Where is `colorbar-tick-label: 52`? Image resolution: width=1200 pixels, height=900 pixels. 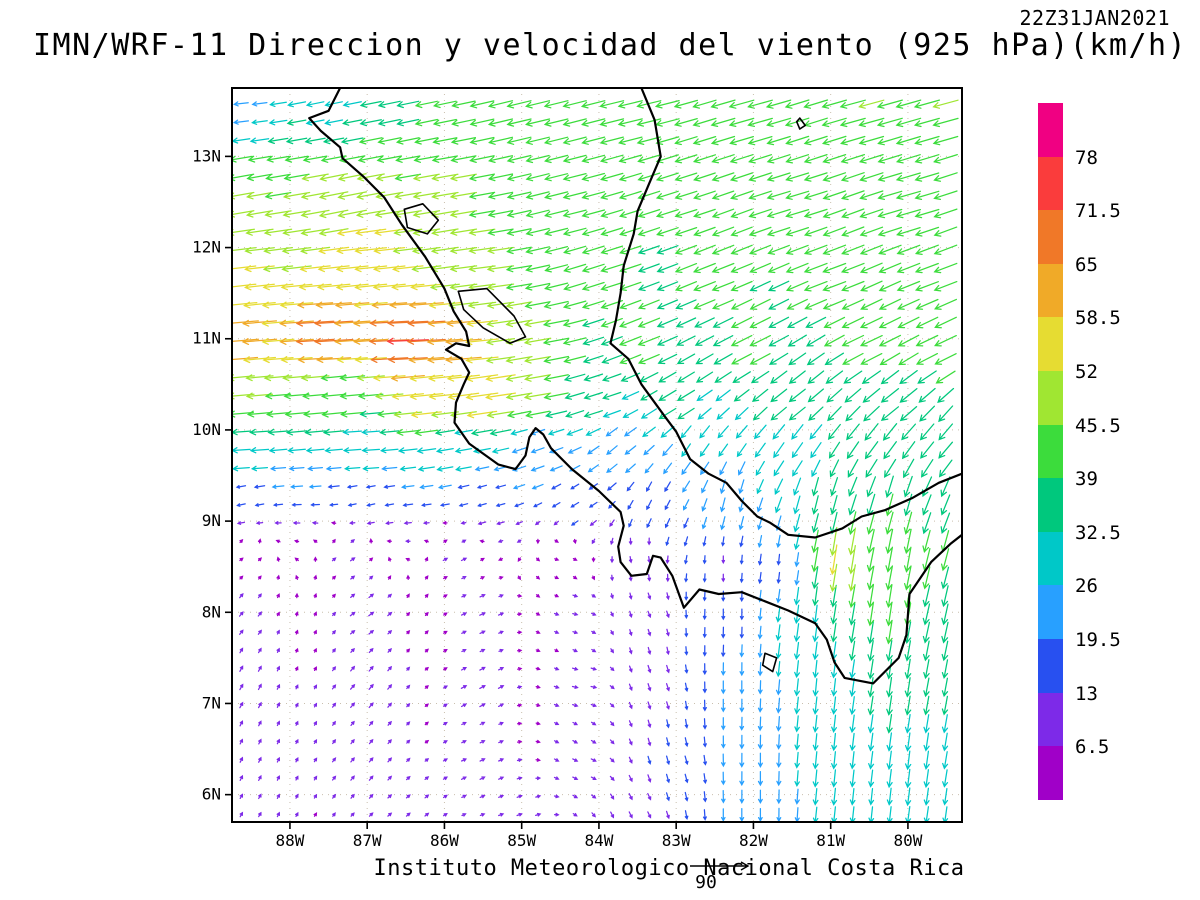
colorbar-tick-label: 52 is located at coordinates (1086, 372).